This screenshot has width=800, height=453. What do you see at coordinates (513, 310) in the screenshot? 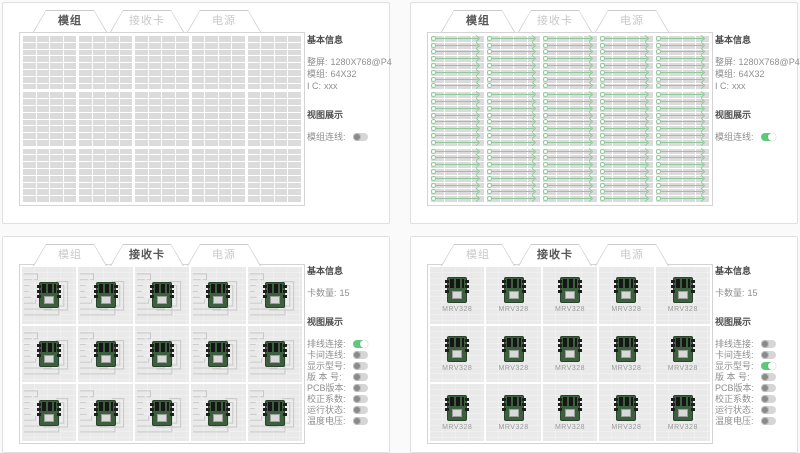
I see `card-model-label: MRV328` at bounding box center [513, 310].